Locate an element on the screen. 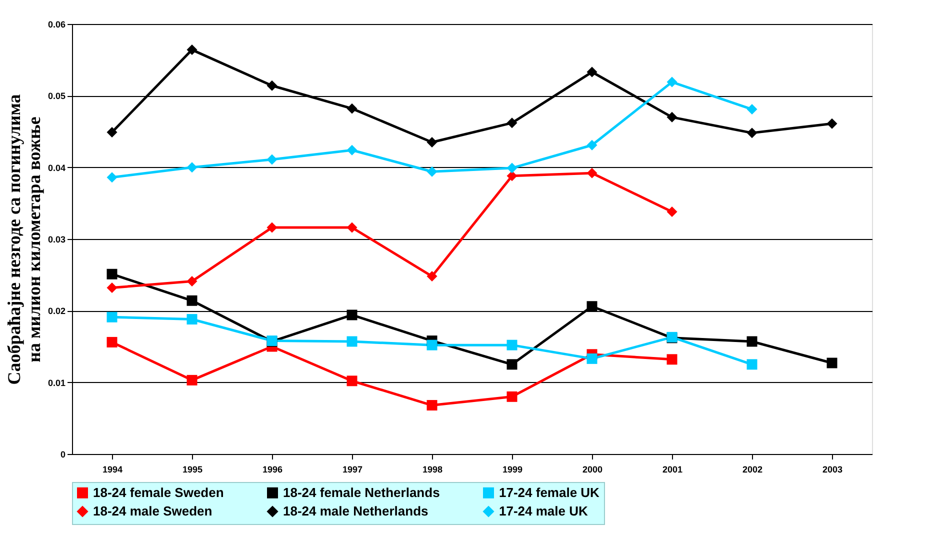 This screenshot has height=544, width=932. legend-label: 18-24 female Sweden is located at coordinates (158, 492).